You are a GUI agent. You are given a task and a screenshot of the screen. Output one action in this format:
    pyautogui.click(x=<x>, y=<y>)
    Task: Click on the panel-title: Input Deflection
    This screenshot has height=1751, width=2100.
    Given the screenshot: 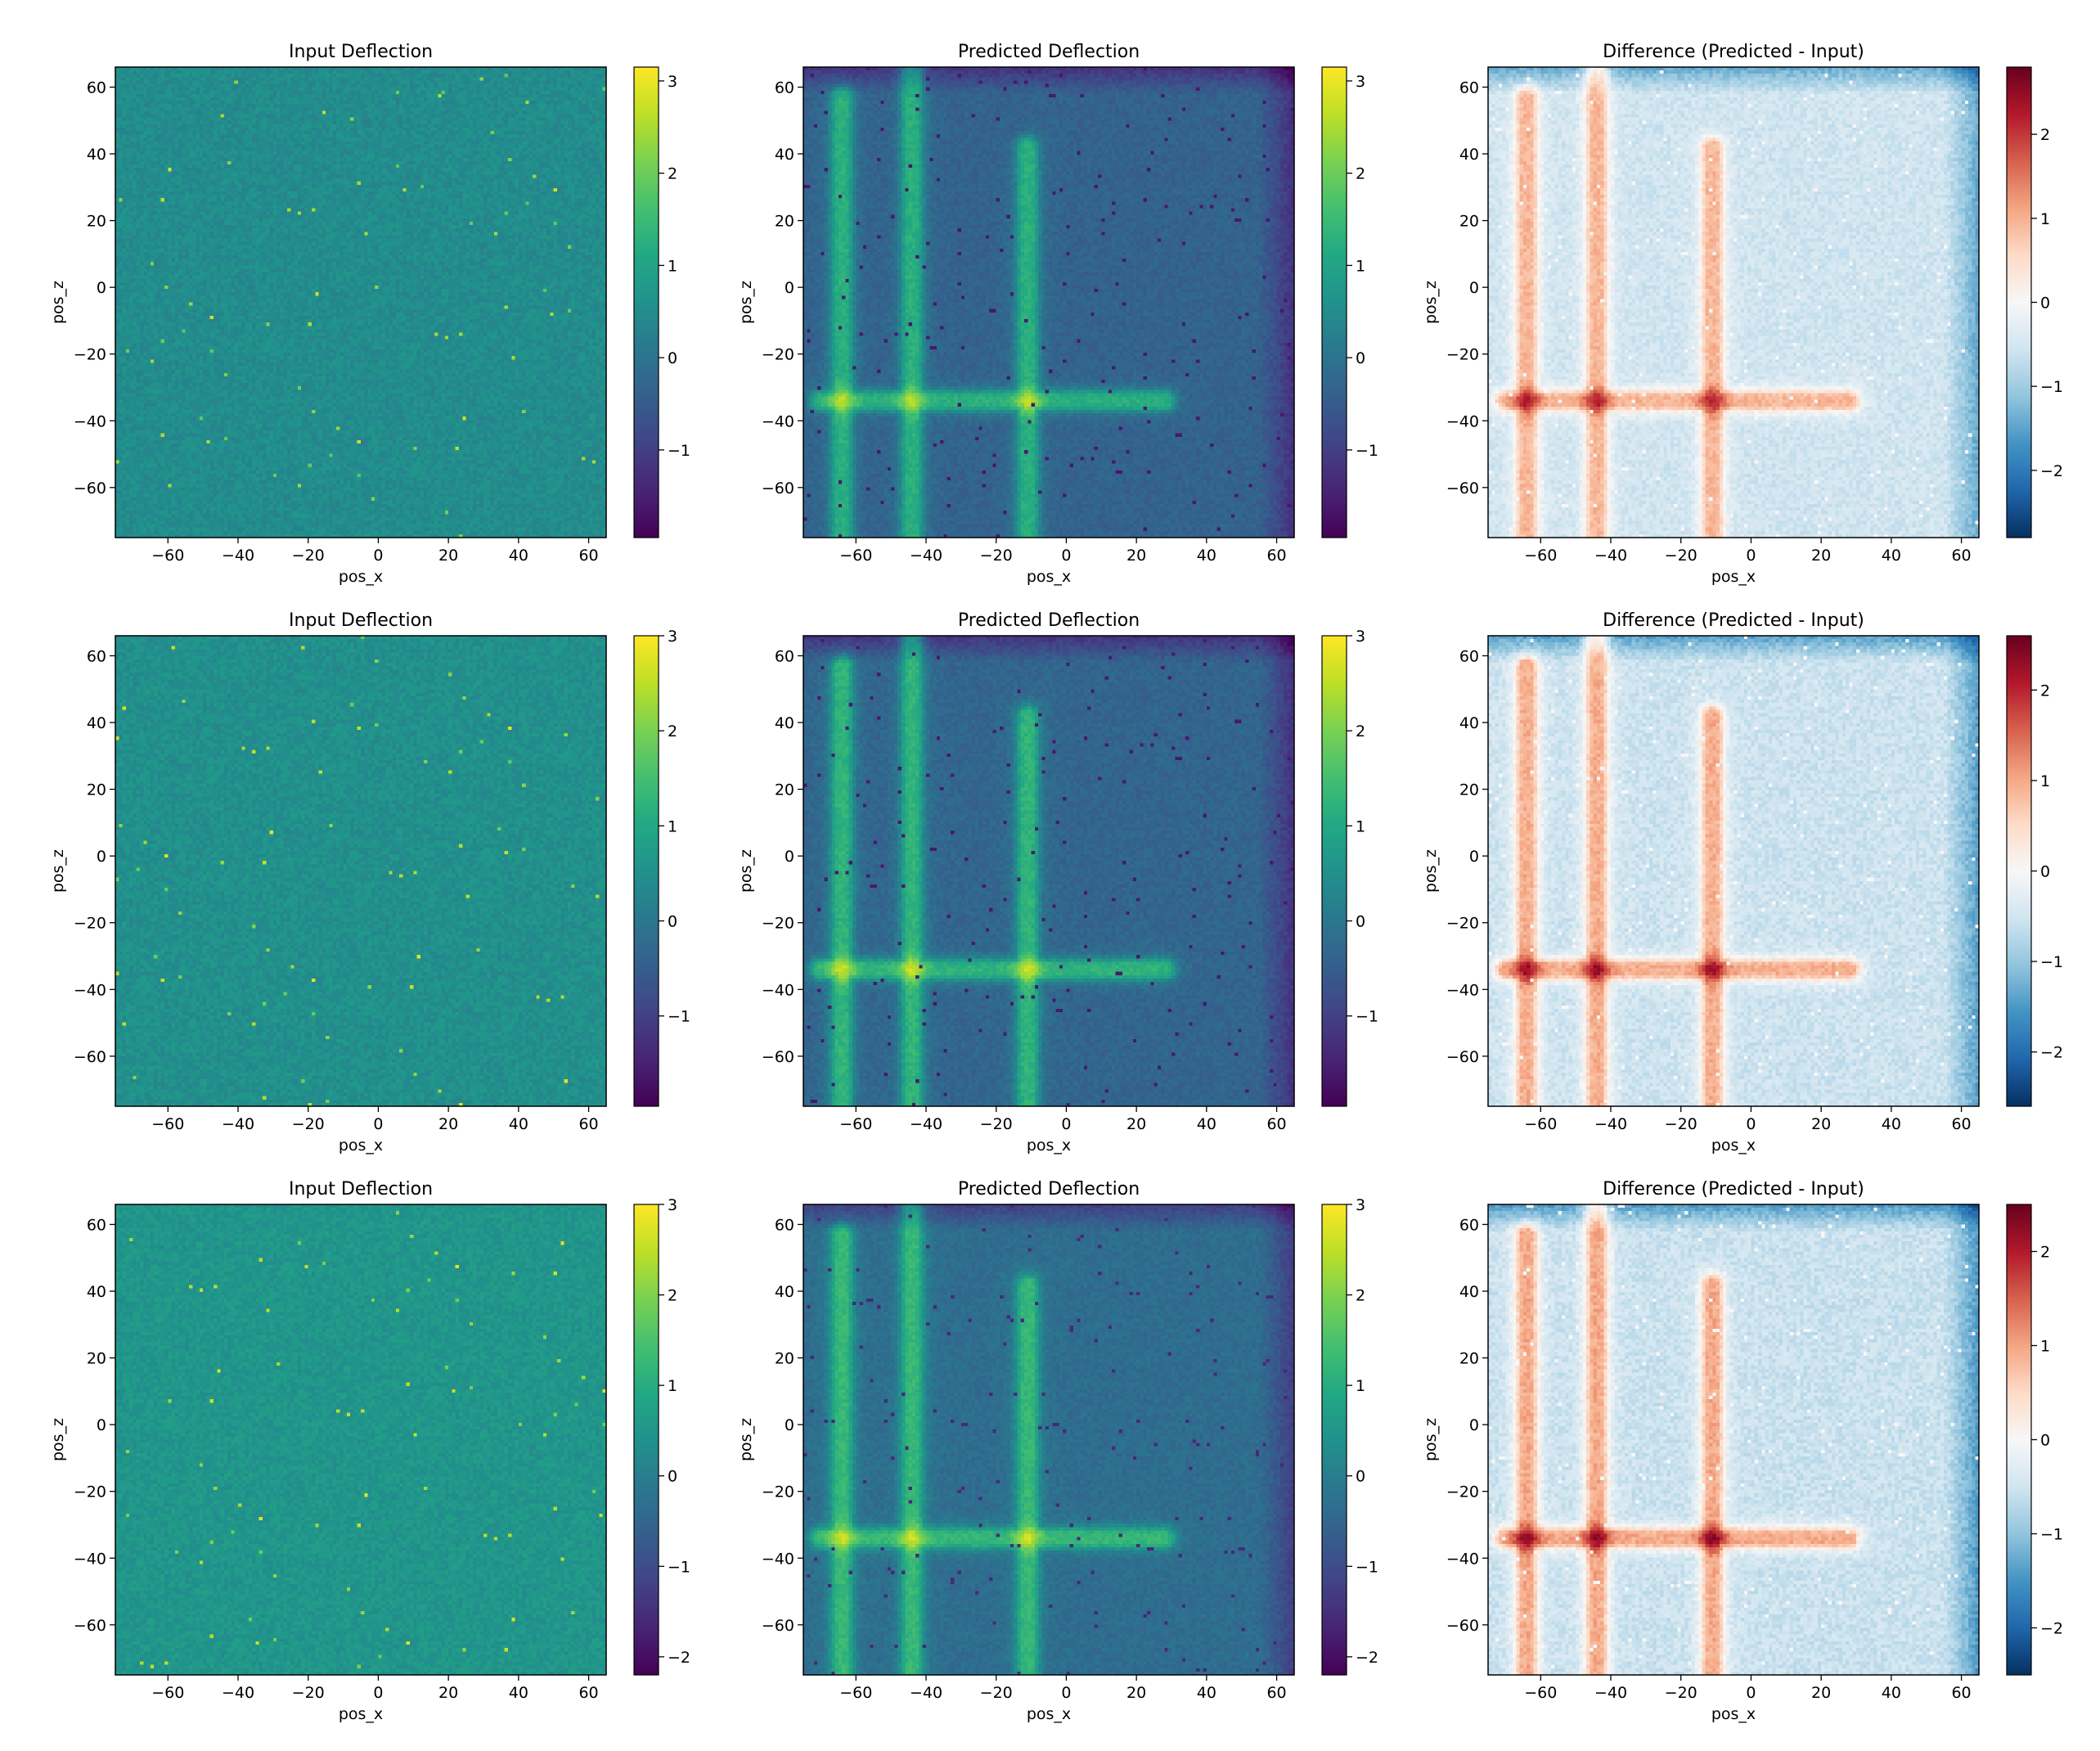 What is the action you would take?
    pyautogui.click(x=361, y=1189)
    